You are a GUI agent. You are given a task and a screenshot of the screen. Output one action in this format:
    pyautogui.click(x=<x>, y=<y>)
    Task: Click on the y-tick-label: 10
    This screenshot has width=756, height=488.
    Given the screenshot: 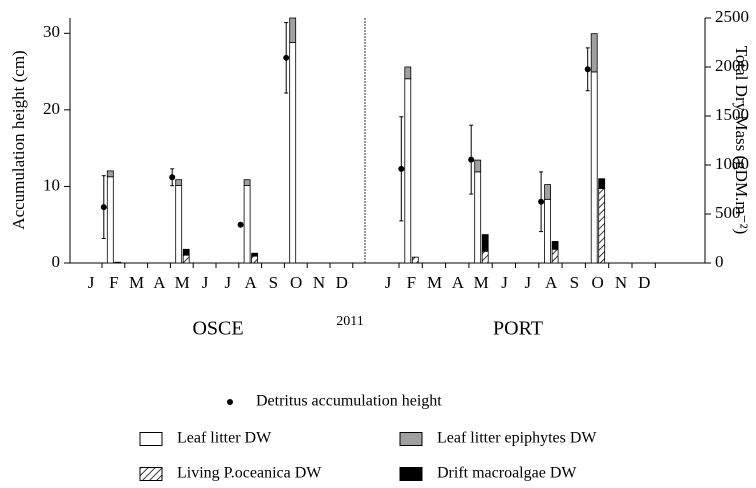 What is the action you would take?
    pyautogui.click(x=51, y=184)
    